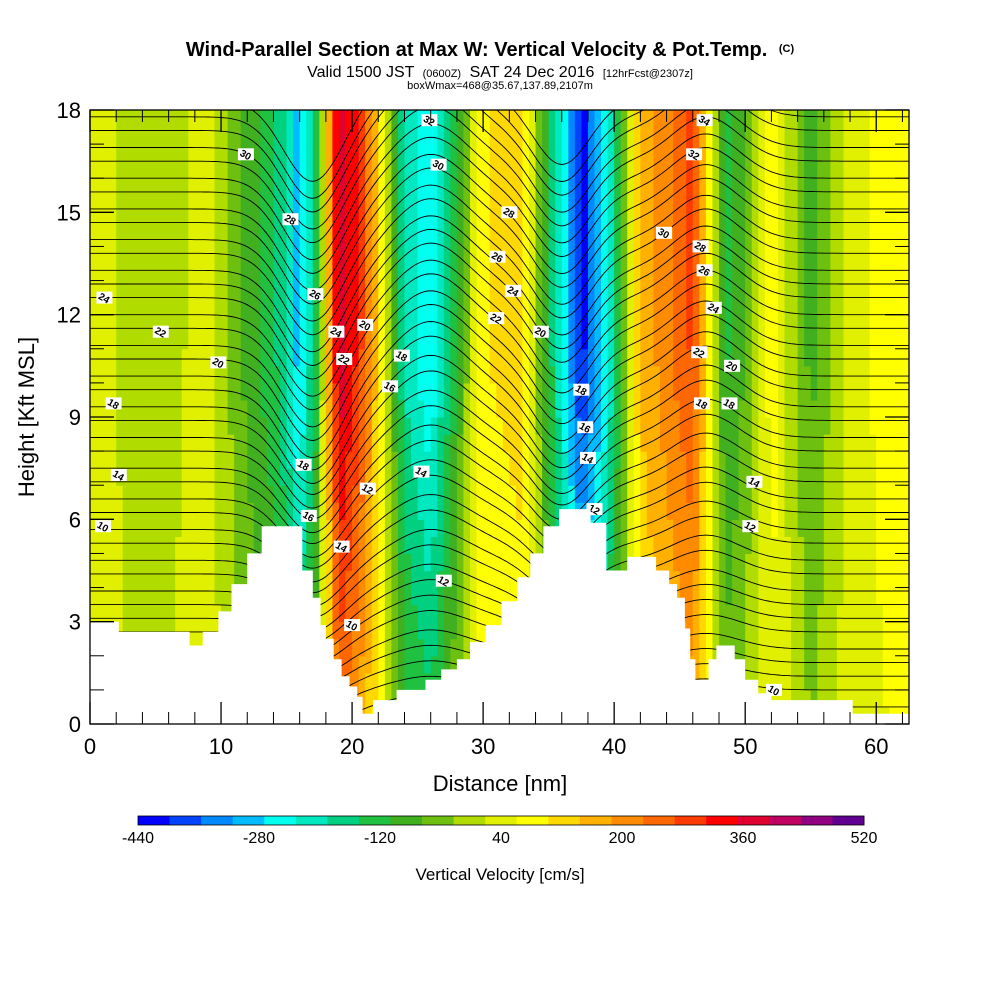  What do you see at coordinates (622, 838) in the screenshot?
I see `colorbar-tick-label: 200` at bounding box center [622, 838].